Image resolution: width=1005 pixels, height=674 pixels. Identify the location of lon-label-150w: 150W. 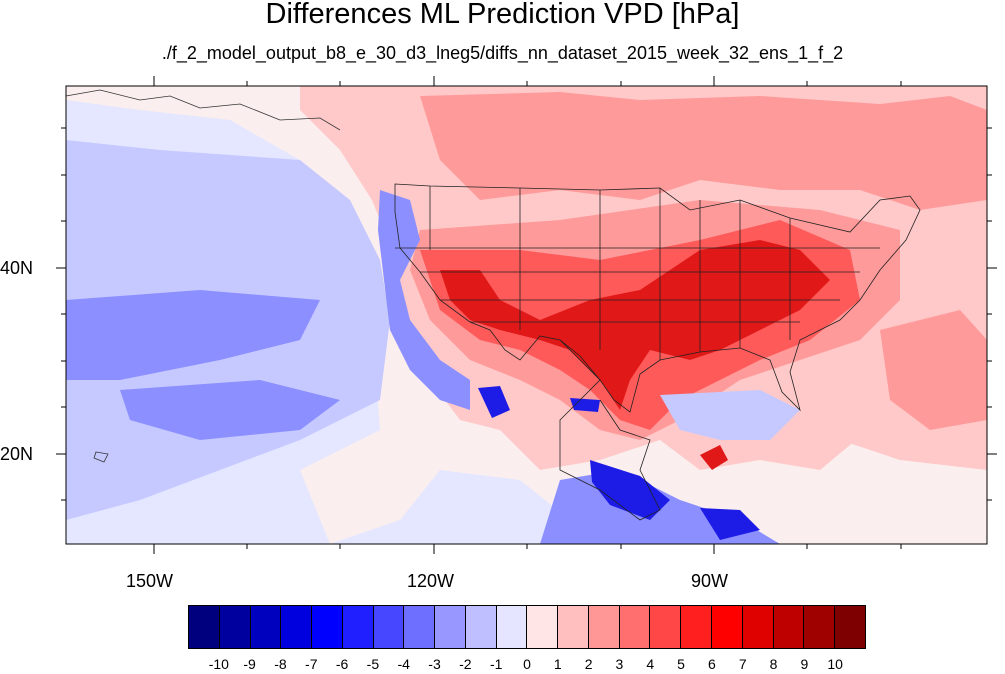
(150, 581).